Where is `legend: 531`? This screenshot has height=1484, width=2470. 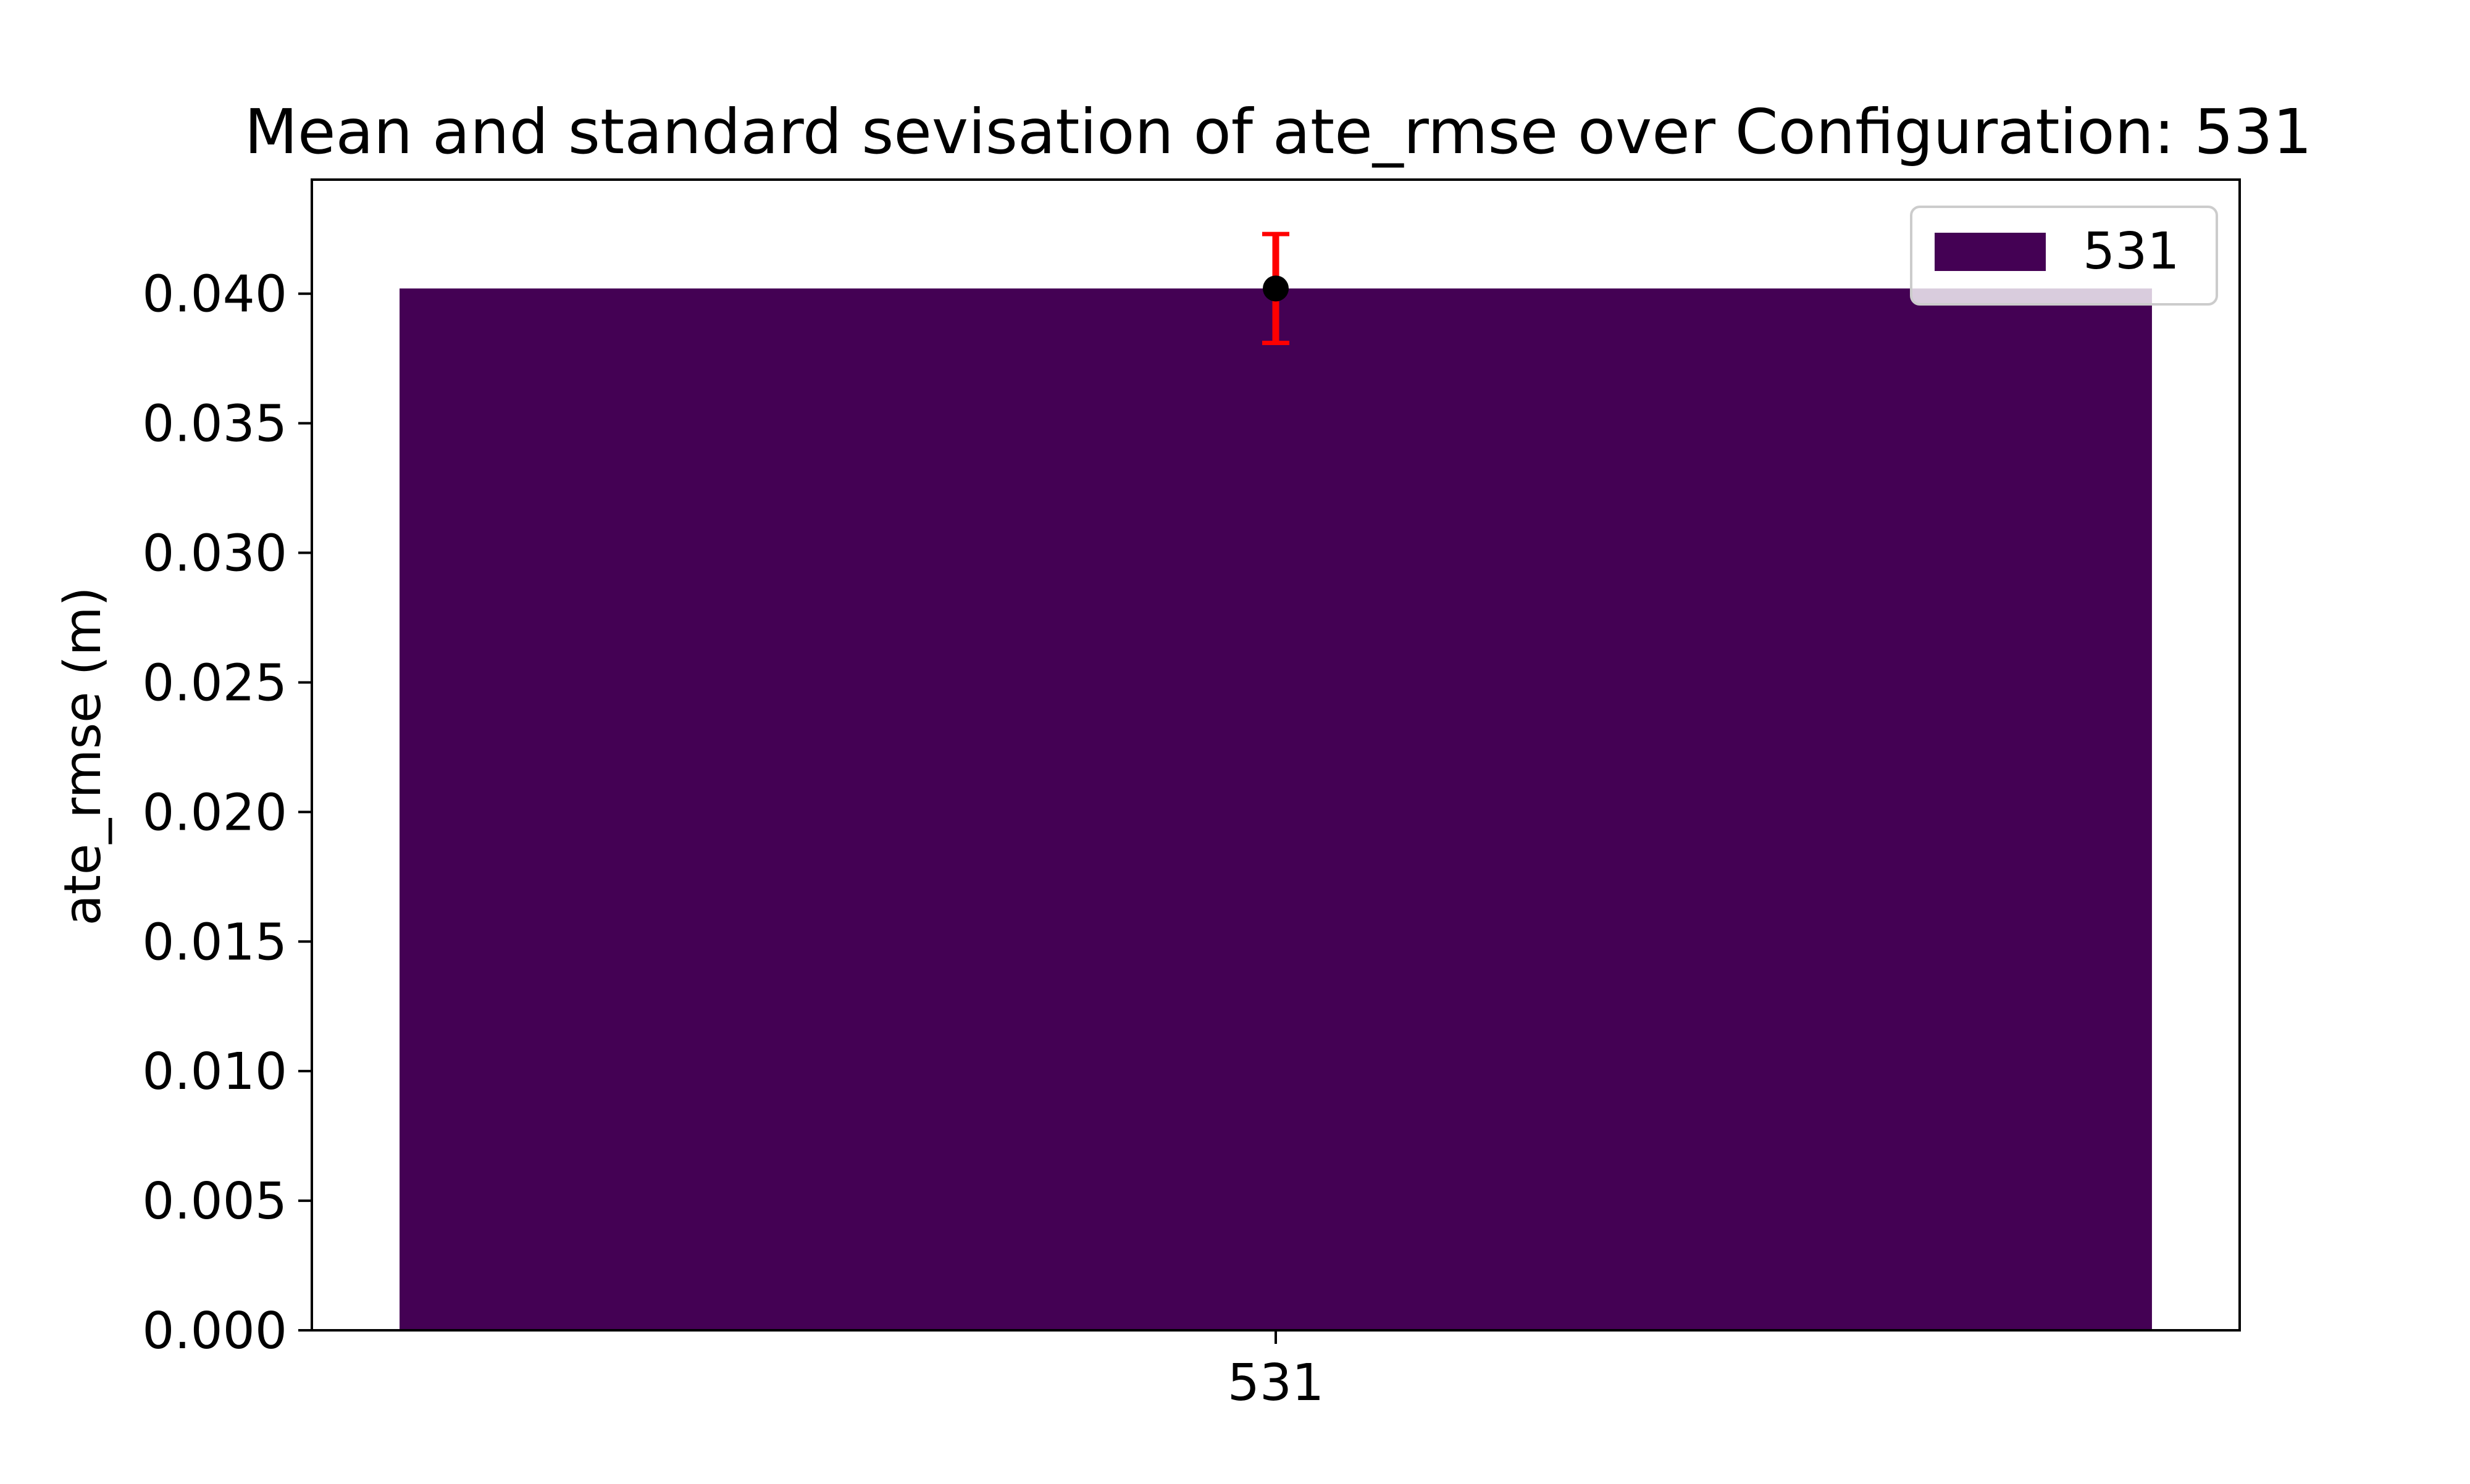 legend: 531 is located at coordinates (2064, 256).